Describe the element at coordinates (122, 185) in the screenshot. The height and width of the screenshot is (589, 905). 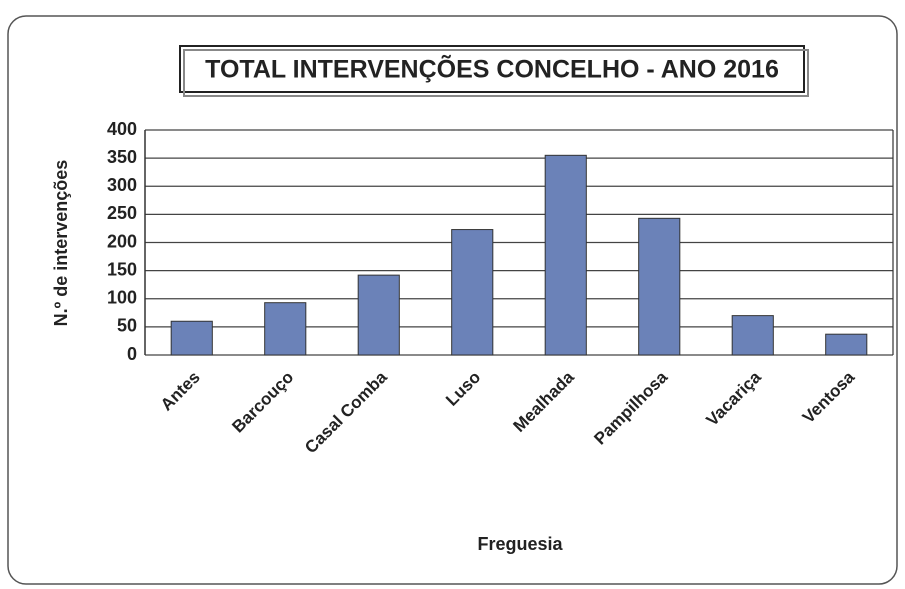
I see `y-tick-label: 300` at that location.